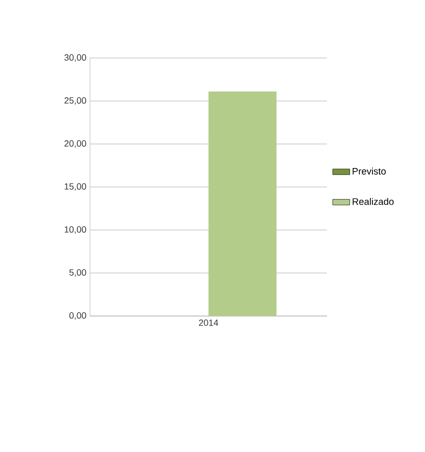 This screenshot has height=452, width=425. Describe the element at coordinates (75, 230) in the screenshot. I see `y-tick-label: 10,00` at that location.